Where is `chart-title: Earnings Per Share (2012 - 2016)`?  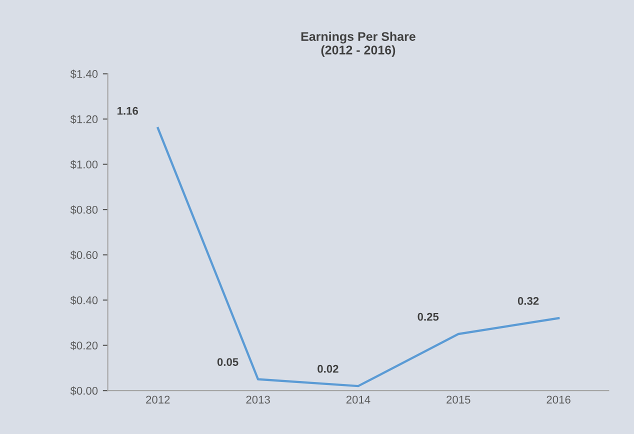
chart-title: Earnings Per Share (2012 - 2016) is located at coordinates (358, 44).